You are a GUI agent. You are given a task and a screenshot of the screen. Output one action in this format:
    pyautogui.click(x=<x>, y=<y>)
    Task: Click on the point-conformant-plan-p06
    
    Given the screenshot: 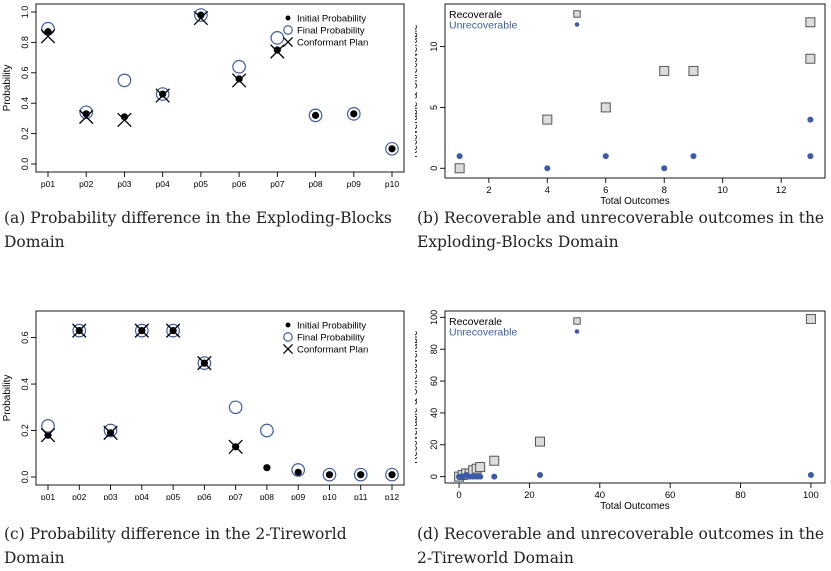 What is the action you would take?
    pyautogui.click(x=204, y=363)
    